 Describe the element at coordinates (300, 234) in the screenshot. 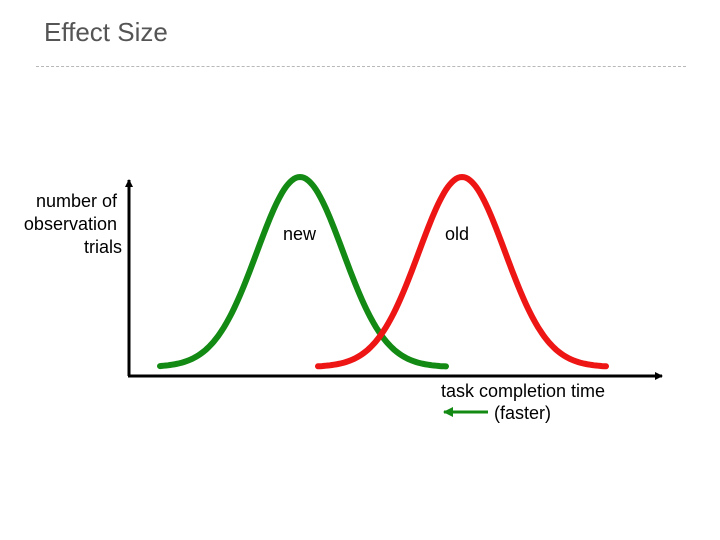

I see `new-curve-label: new` at that location.